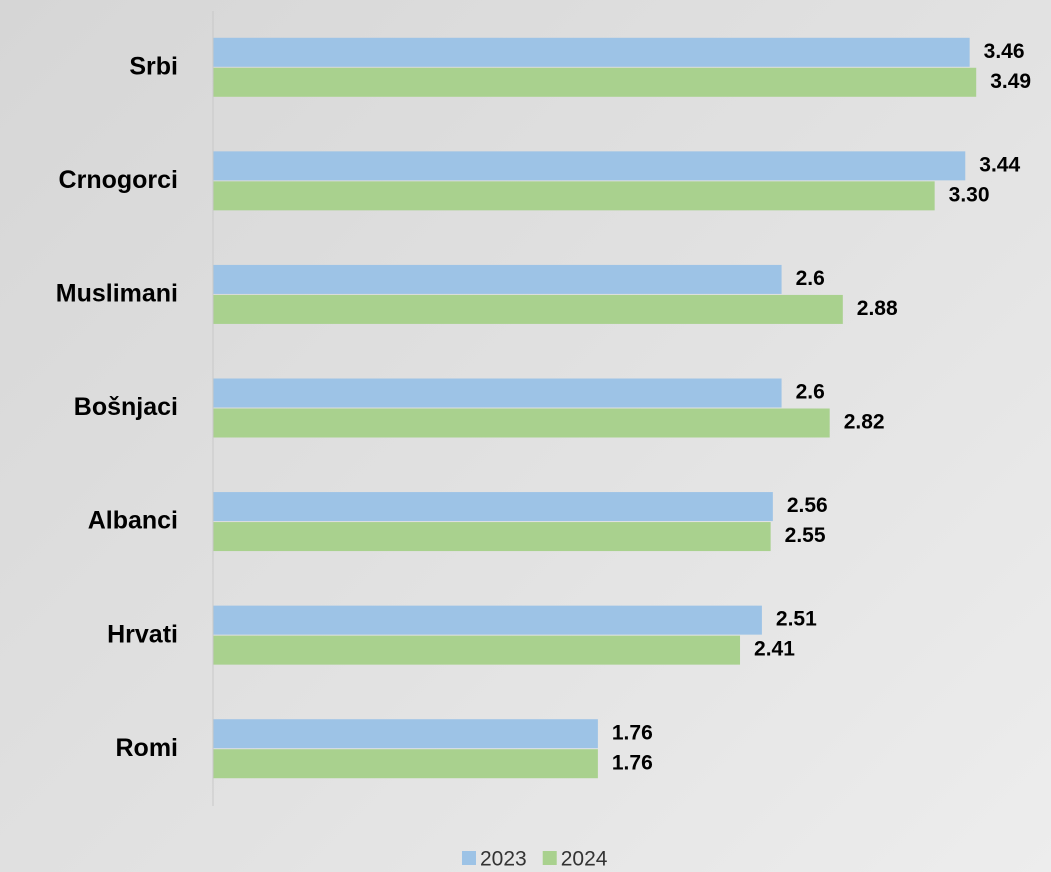 The height and width of the screenshot is (872, 1051). What do you see at coordinates (503, 859) in the screenshot?
I see `legend-label: 2023` at bounding box center [503, 859].